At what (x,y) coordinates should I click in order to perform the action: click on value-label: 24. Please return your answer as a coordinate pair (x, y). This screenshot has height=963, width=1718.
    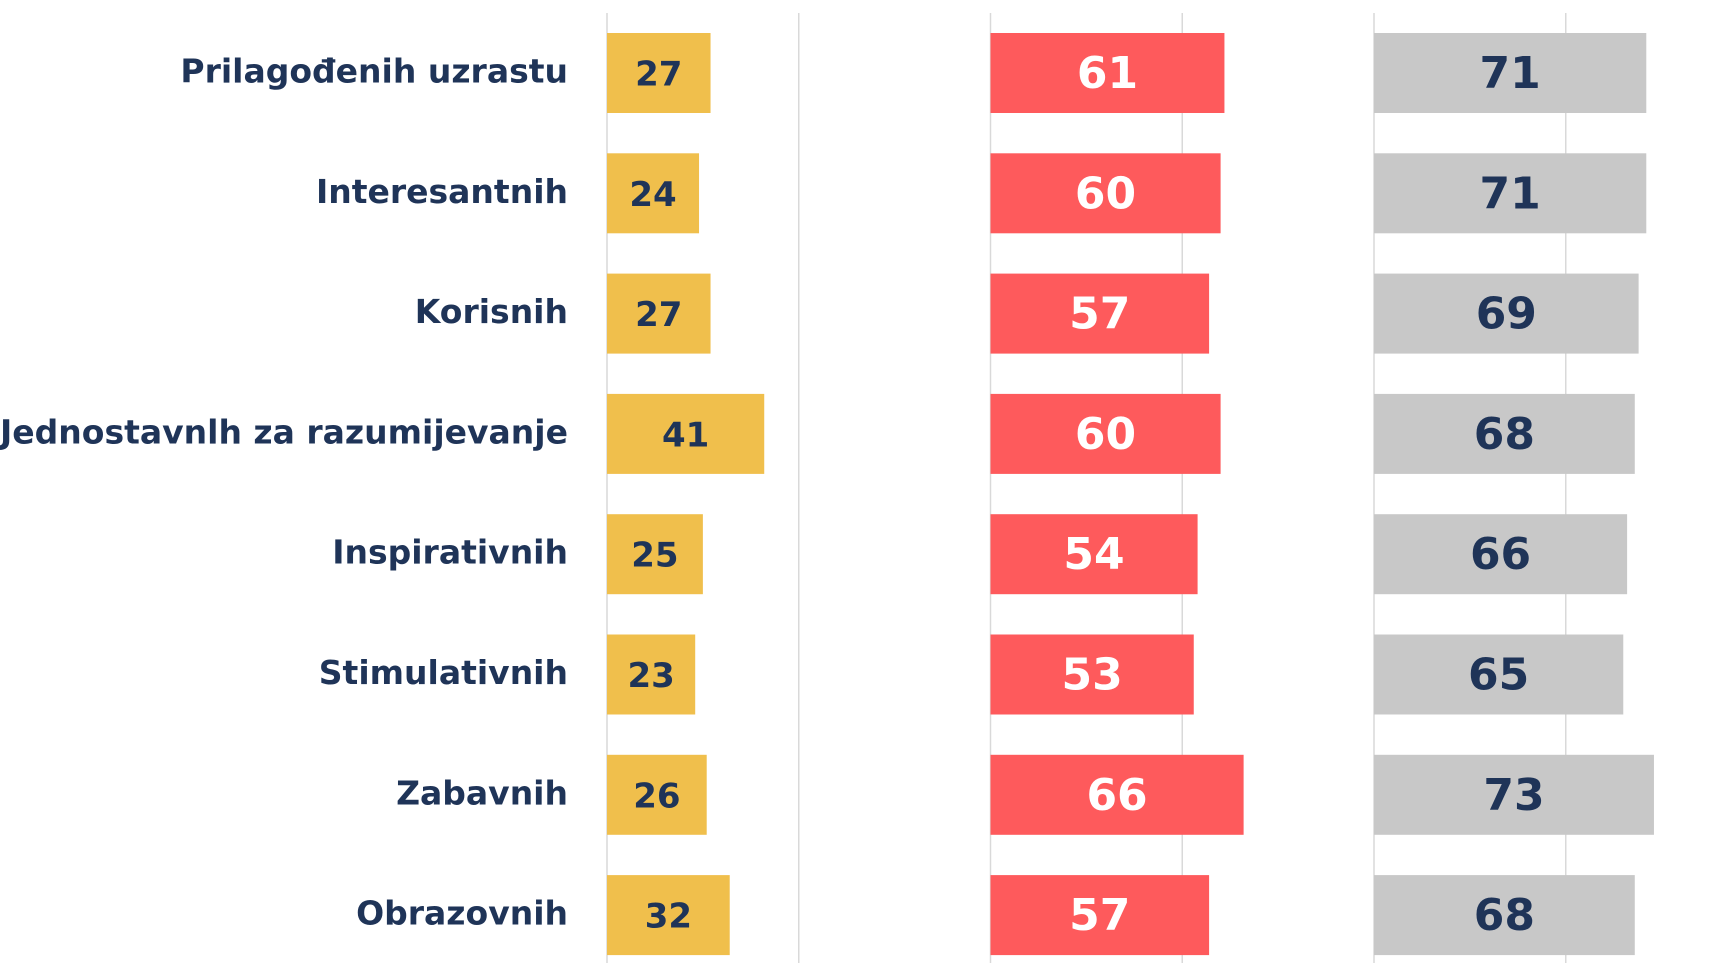
    Looking at the image, I should click on (652, 195).